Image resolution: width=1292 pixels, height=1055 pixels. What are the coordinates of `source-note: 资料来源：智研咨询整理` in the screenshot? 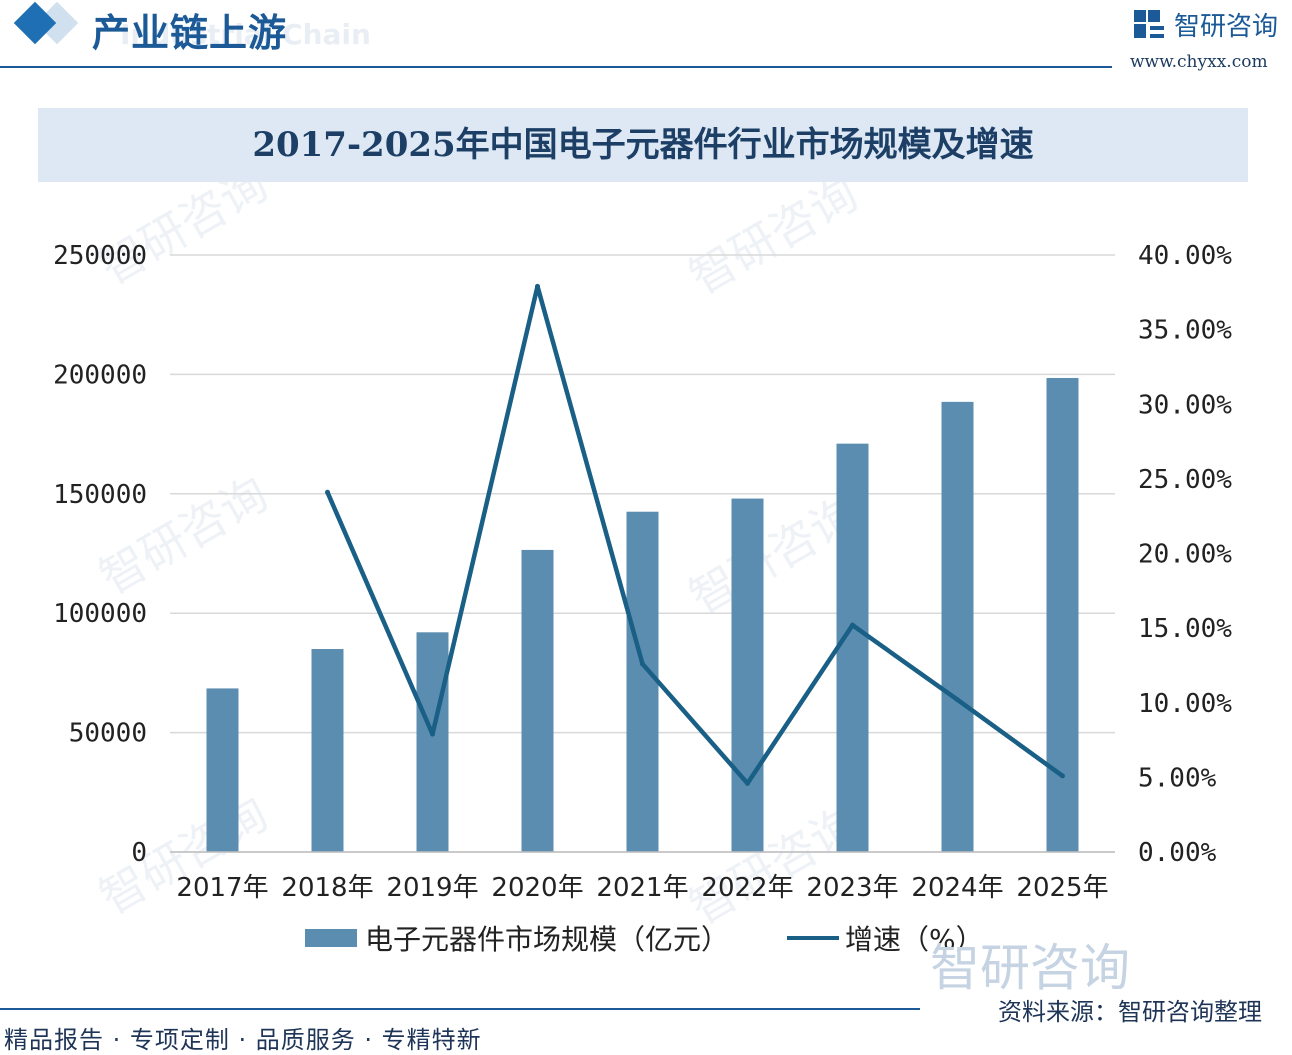 It's located at (1130, 1012).